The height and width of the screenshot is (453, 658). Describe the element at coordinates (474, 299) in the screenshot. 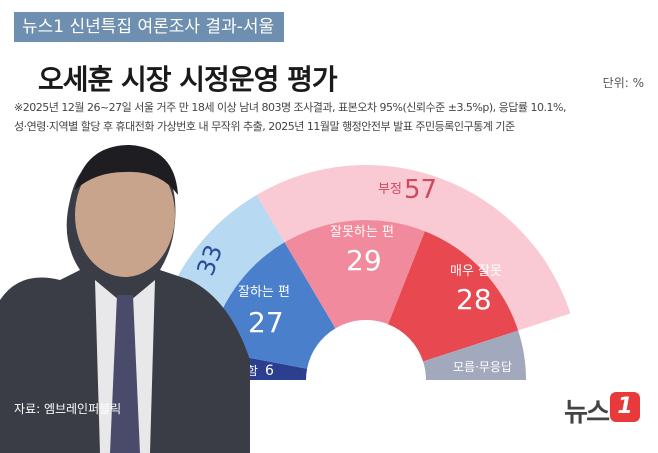

I see `label-very-bad-value: 28` at that location.